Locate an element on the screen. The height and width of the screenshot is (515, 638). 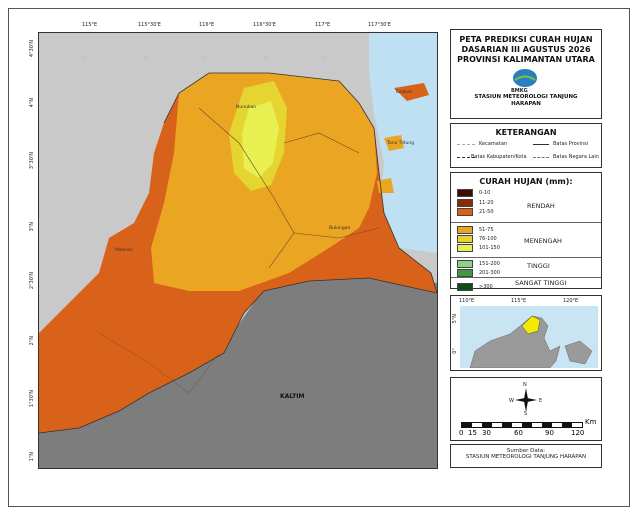
source-label: Sumber Data: is located at coordinates (526, 451).